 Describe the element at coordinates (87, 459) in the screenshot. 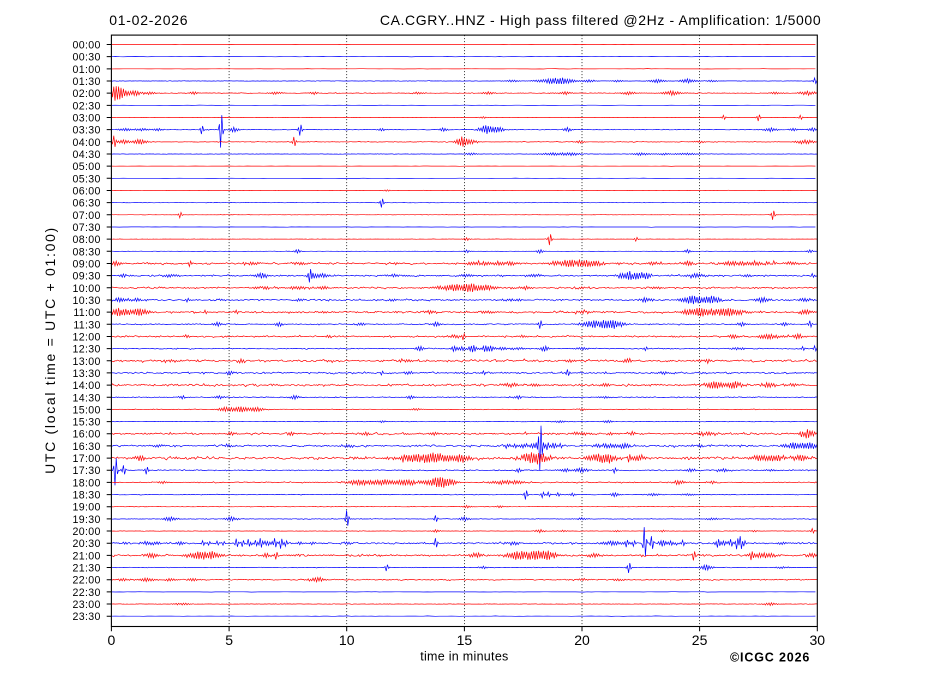

I see `svg-text: 17:00` at that location.